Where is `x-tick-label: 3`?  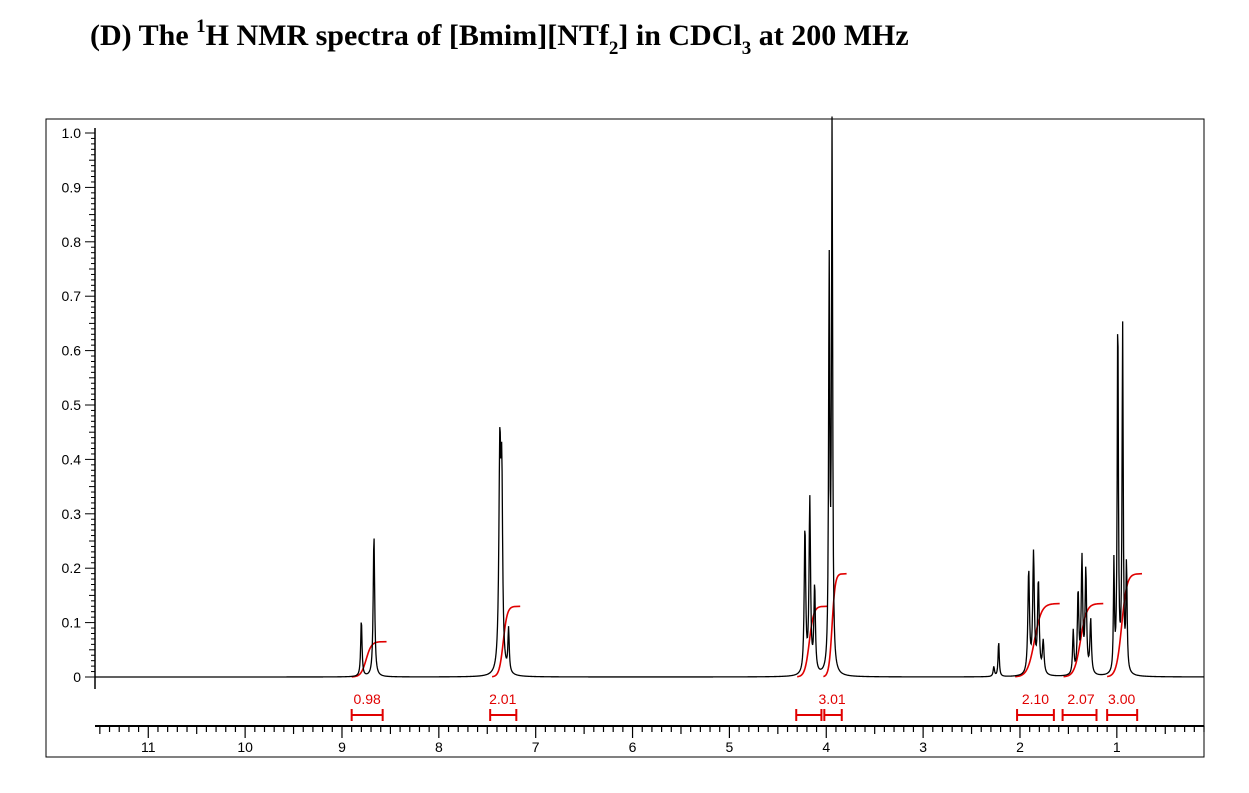 x-tick-label: 3 is located at coordinates (923, 747).